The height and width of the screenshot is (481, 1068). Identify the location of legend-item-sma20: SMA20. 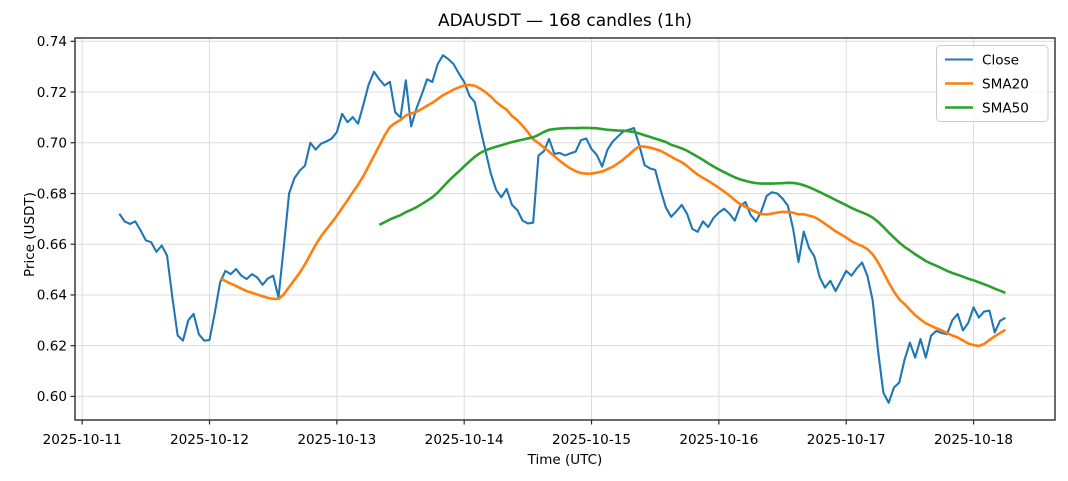
(987, 84).